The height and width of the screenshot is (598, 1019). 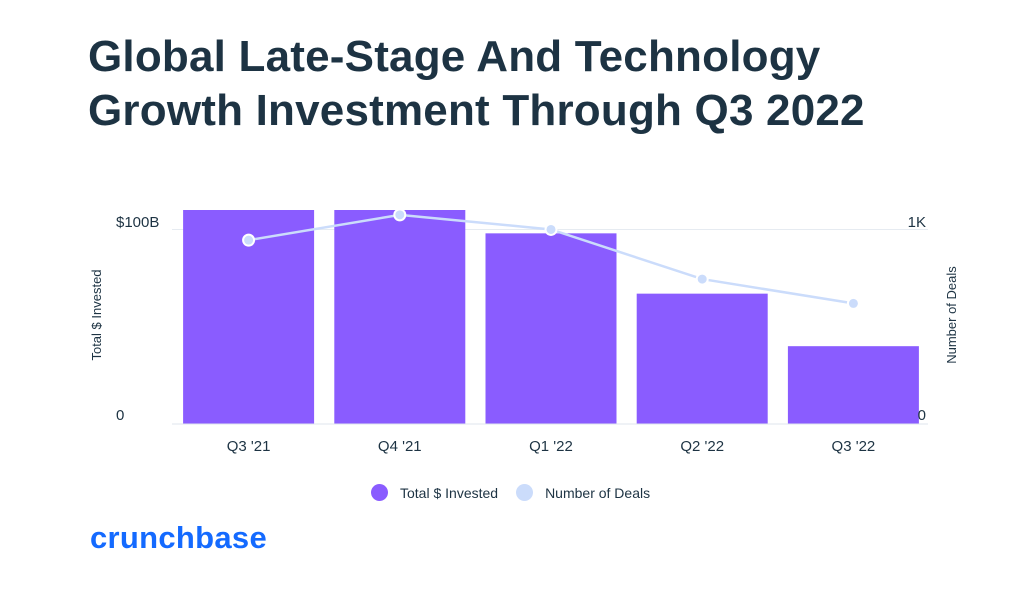 What do you see at coordinates (917, 222) in the screenshot?
I see `y-right-tick-label: 1K` at bounding box center [917, 222].